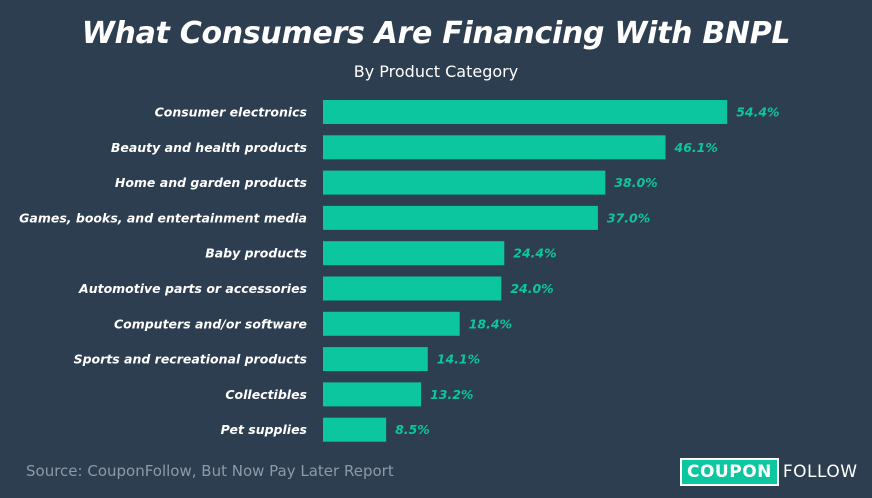  Describe the element at coordinates (490, 323) in the screenshot. I see `value-label: 18.4%` at that location.